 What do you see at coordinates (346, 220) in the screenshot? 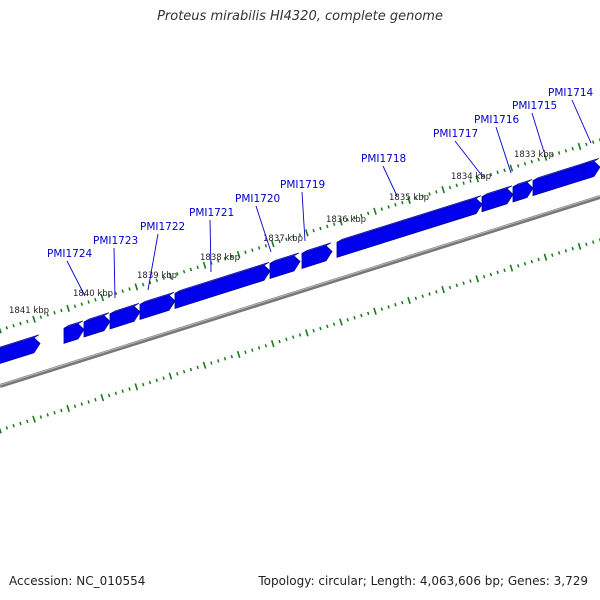
I see `kbp-label: 1836 kbp` at bounding box center [346, 220].